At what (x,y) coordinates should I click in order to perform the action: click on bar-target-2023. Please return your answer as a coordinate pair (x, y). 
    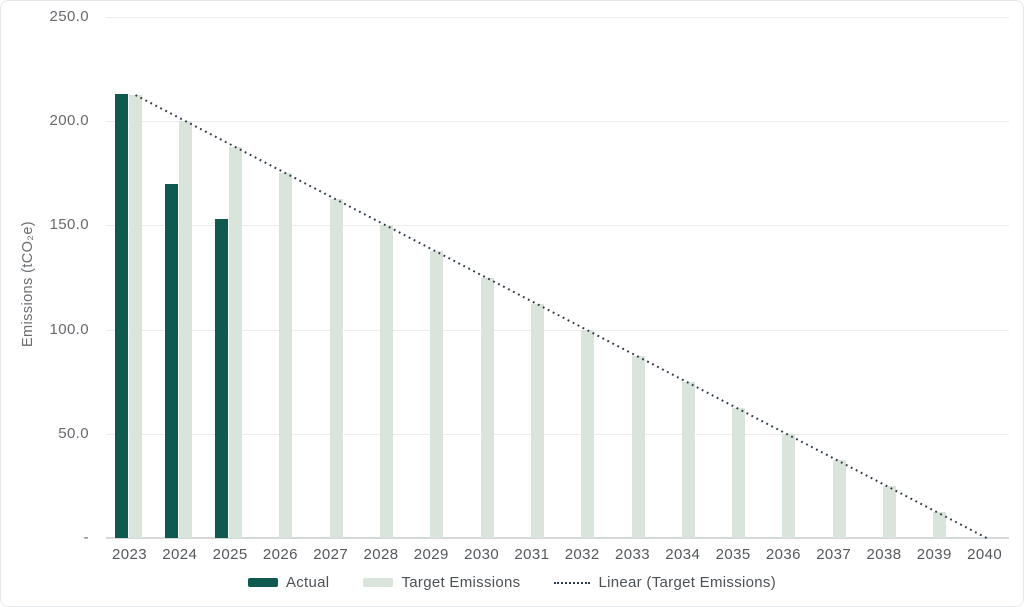
    Looking at the image, I should click on (135, 316).